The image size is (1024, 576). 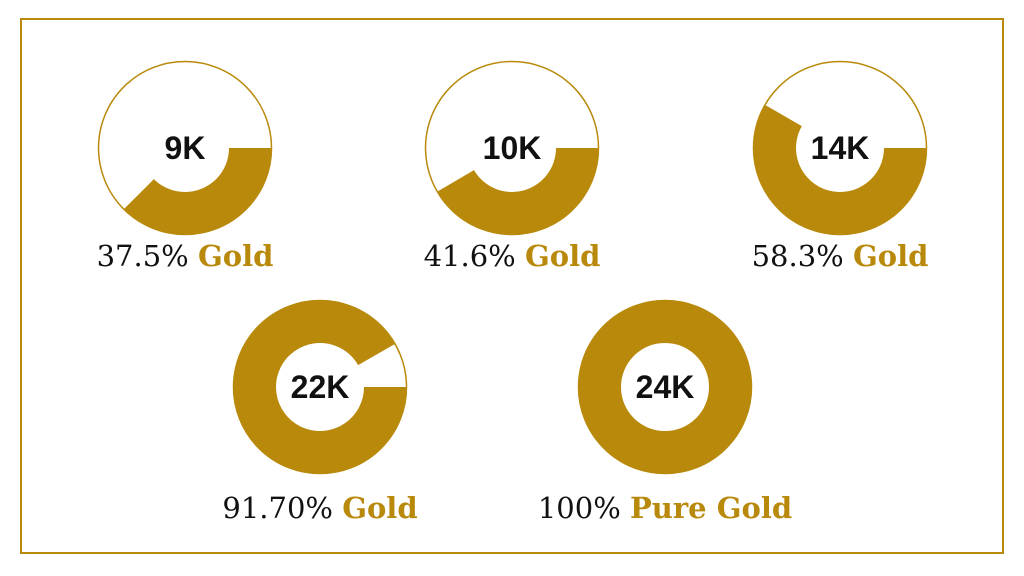 What do you see at coordinates (711, 508) in the screenshot?
I see `caption-text: Pure Gold` at bounding box center [711, 508].